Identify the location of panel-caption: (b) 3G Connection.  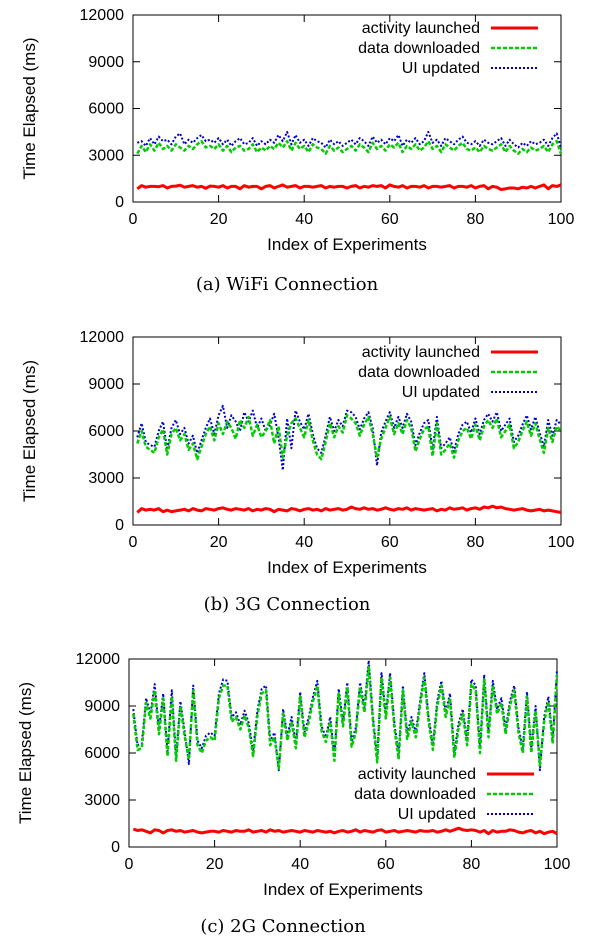
(287, 604).